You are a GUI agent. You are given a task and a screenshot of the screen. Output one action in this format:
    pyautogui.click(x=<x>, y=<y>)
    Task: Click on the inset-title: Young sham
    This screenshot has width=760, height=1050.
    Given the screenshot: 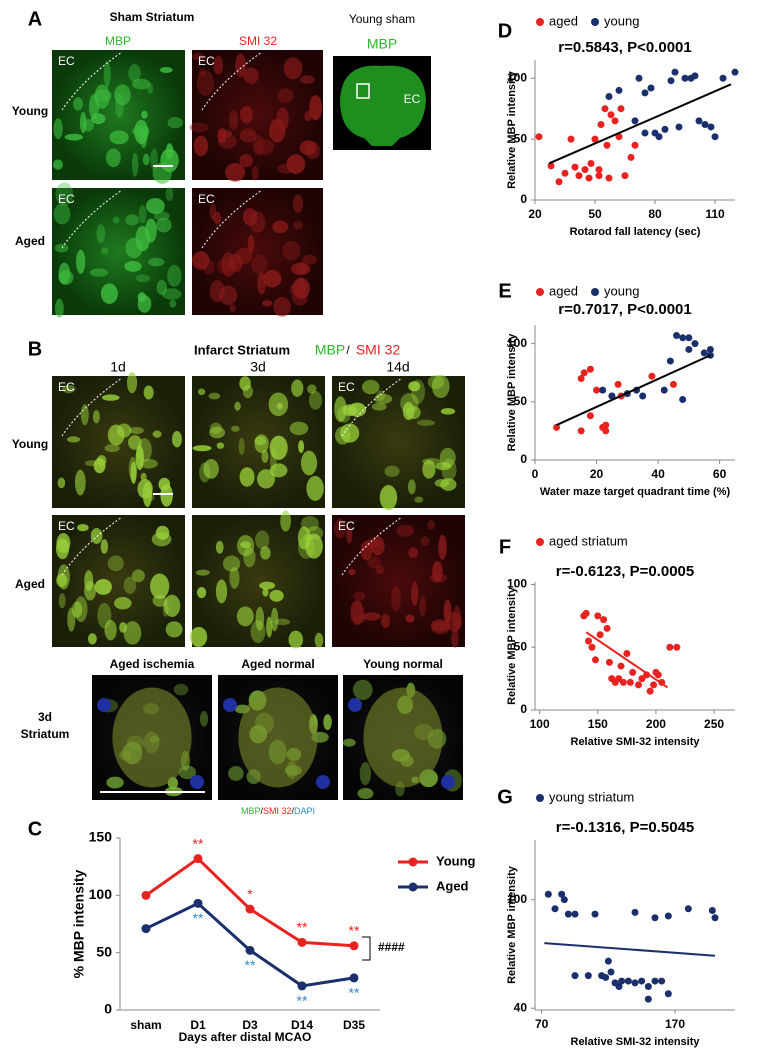 What is the action you would take?
    pyautogui.click(x=382, y=19)
    